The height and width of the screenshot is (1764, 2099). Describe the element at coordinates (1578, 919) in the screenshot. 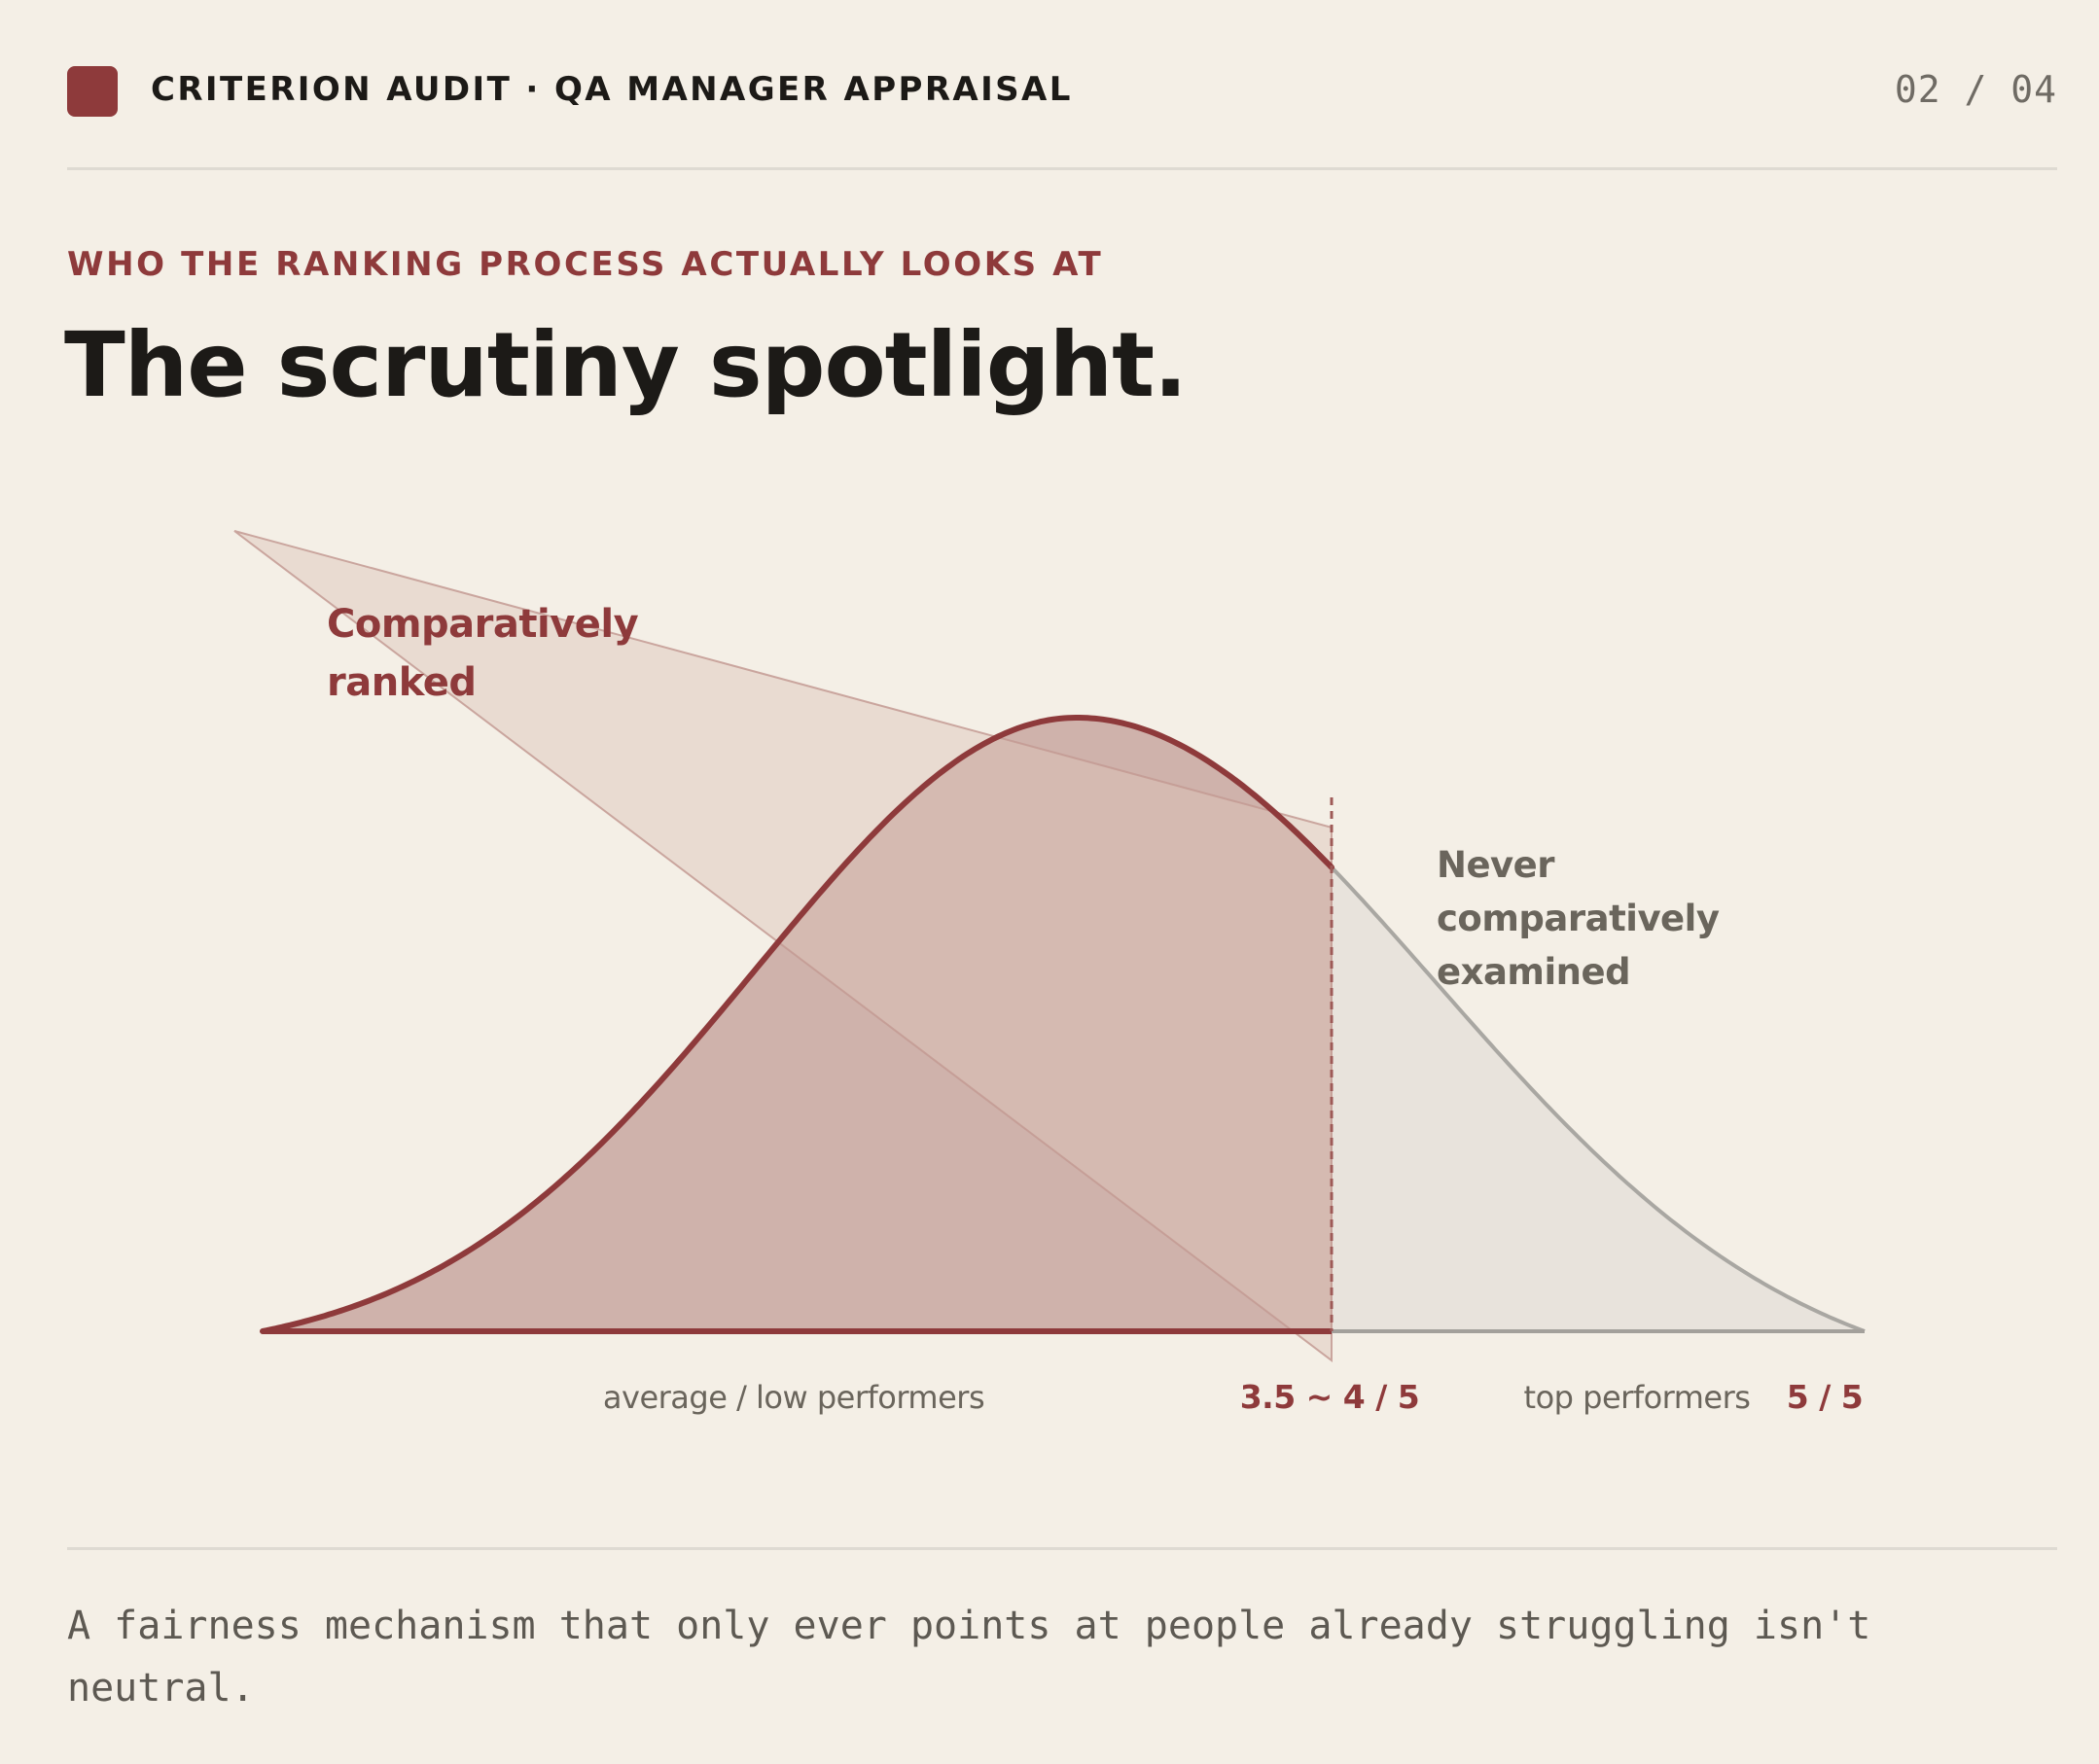

I see `unexamined-label-line2: comparatively` at that location.